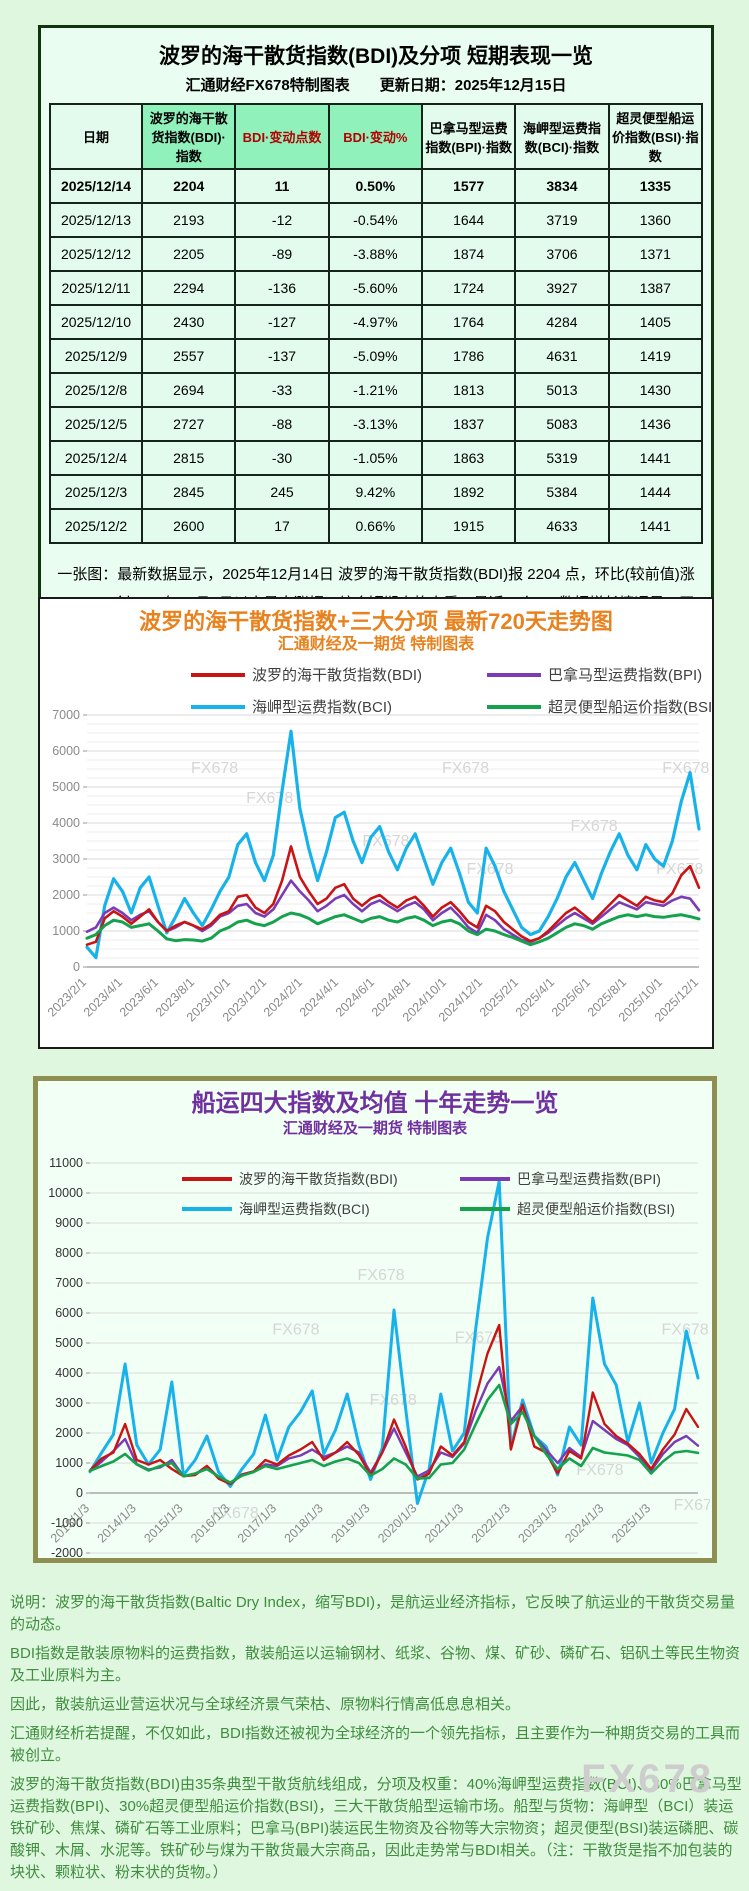  I want to click on table-cell: 2727, so click(189, 424).